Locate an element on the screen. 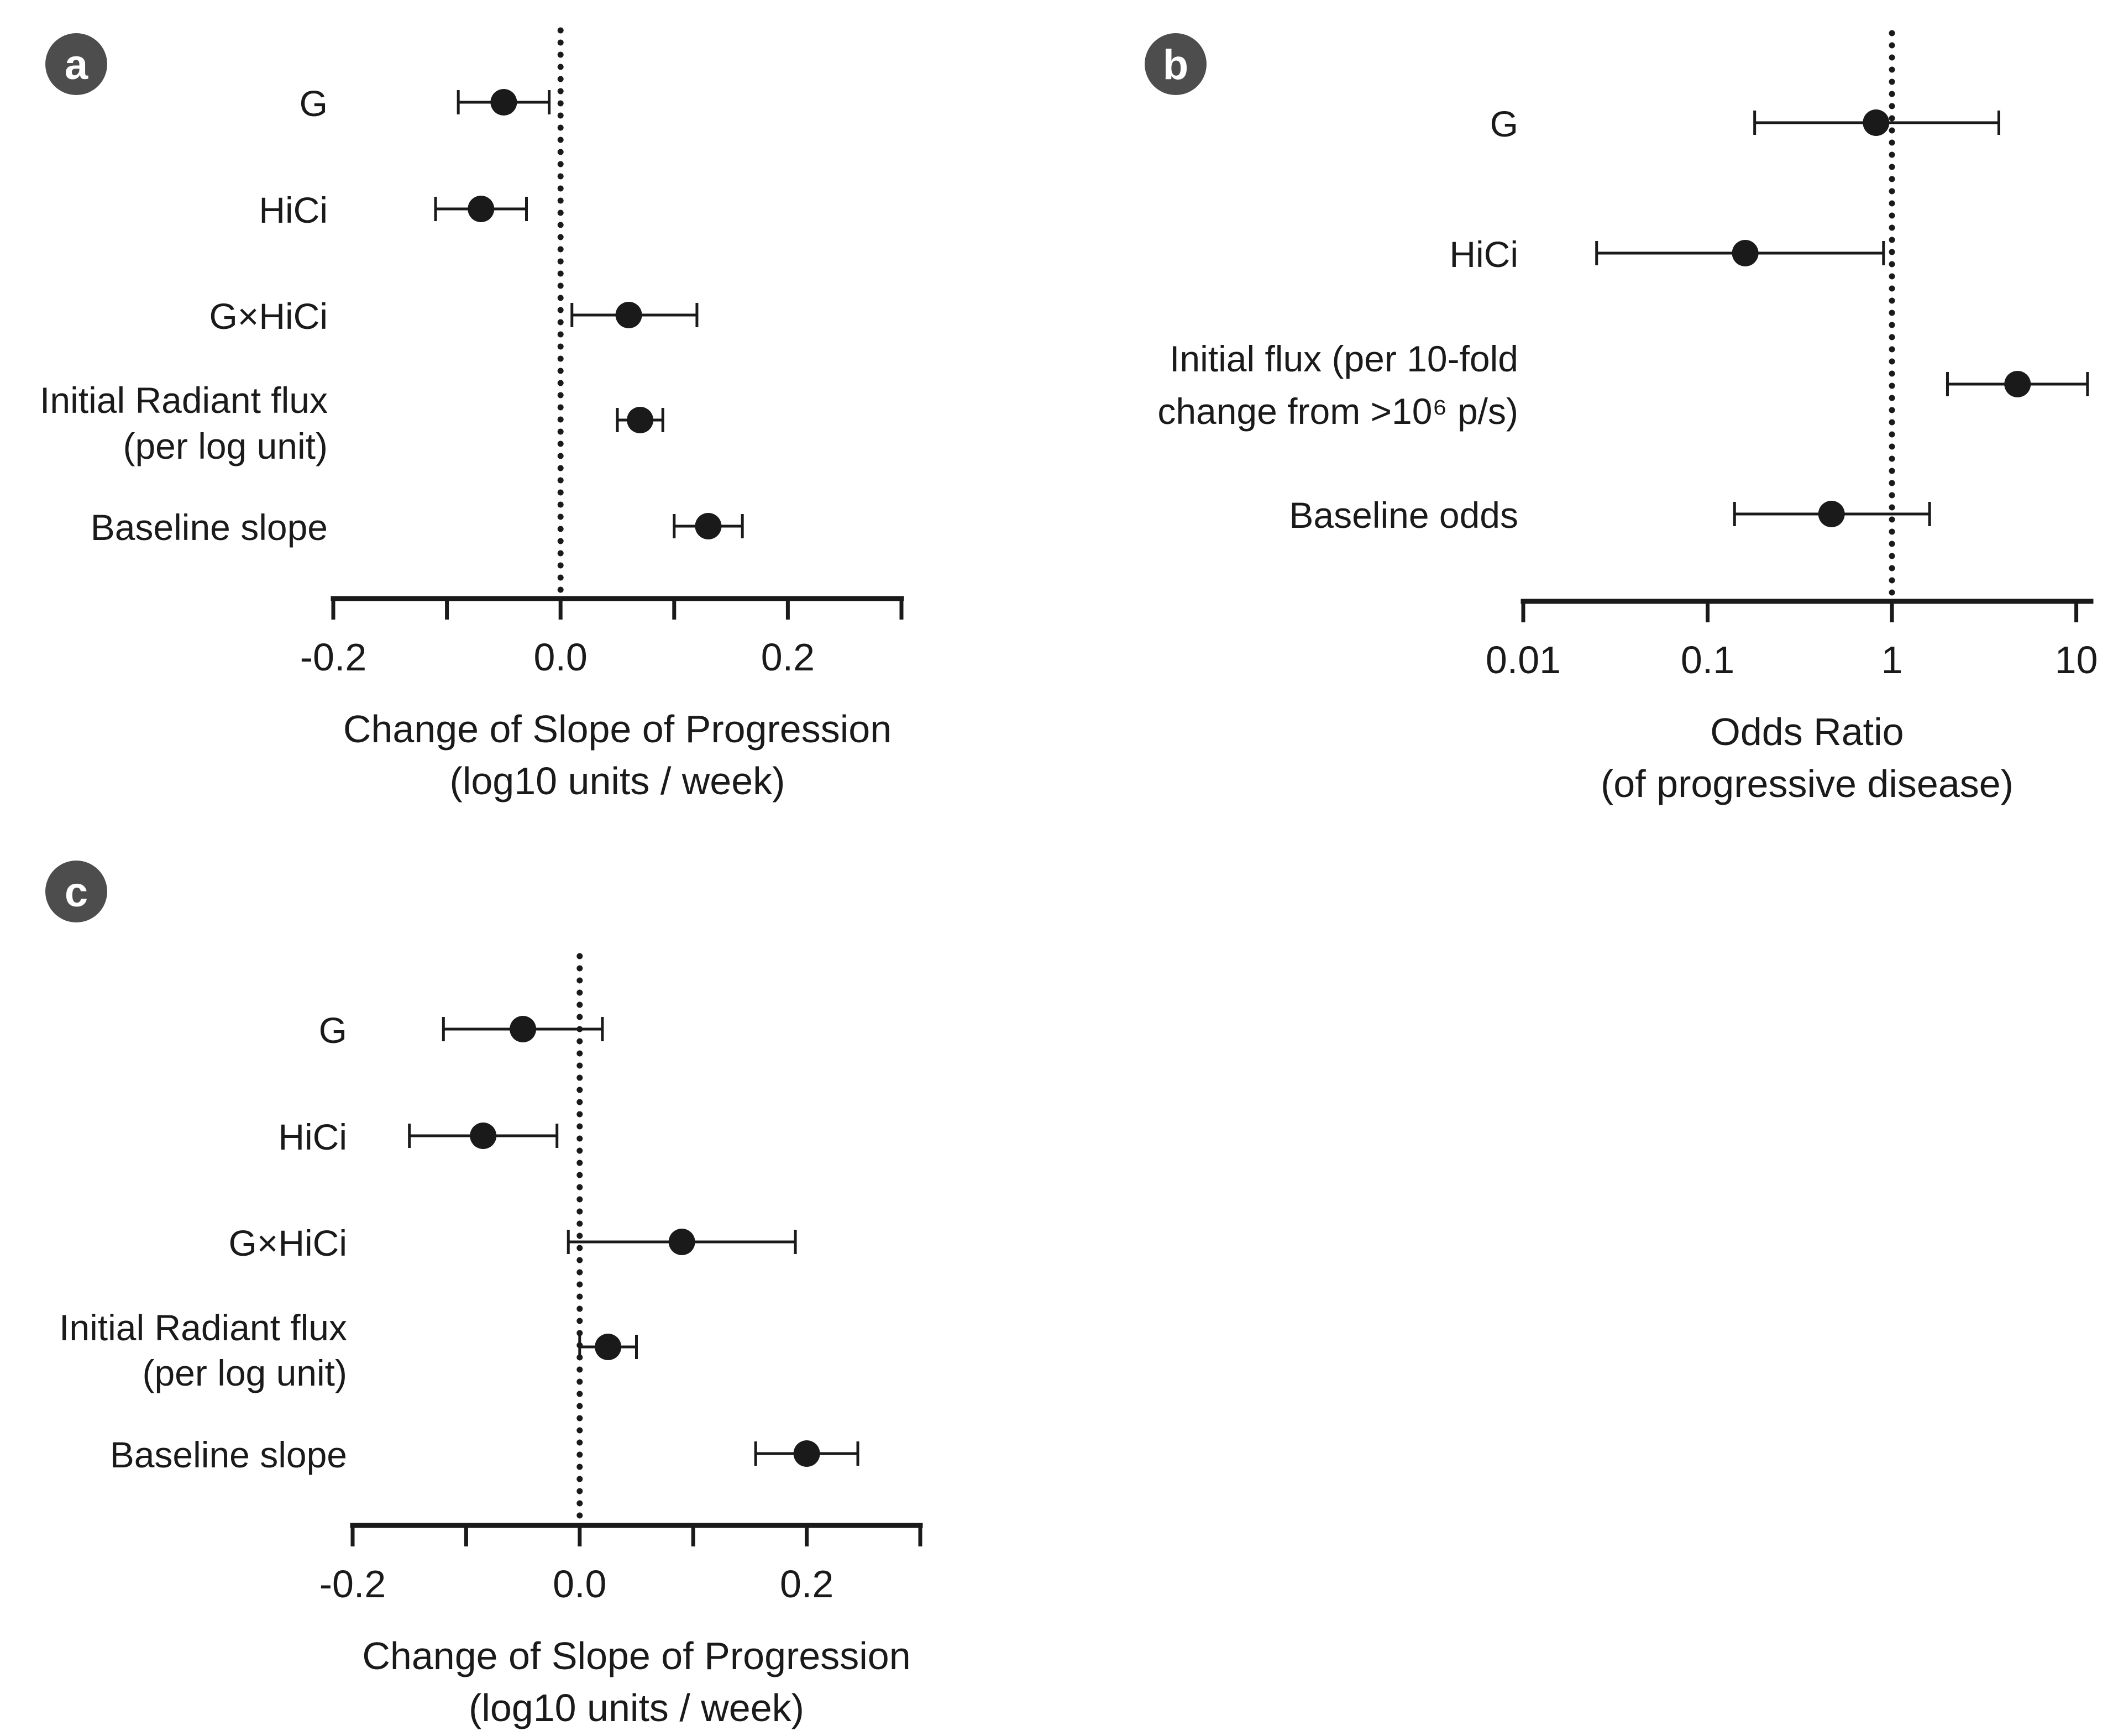 This screenshot has height=1736, width=2113. chart-b-row-label-3-line-2: change from >10⁶ p/s) is located at coordinates (1337, 411).